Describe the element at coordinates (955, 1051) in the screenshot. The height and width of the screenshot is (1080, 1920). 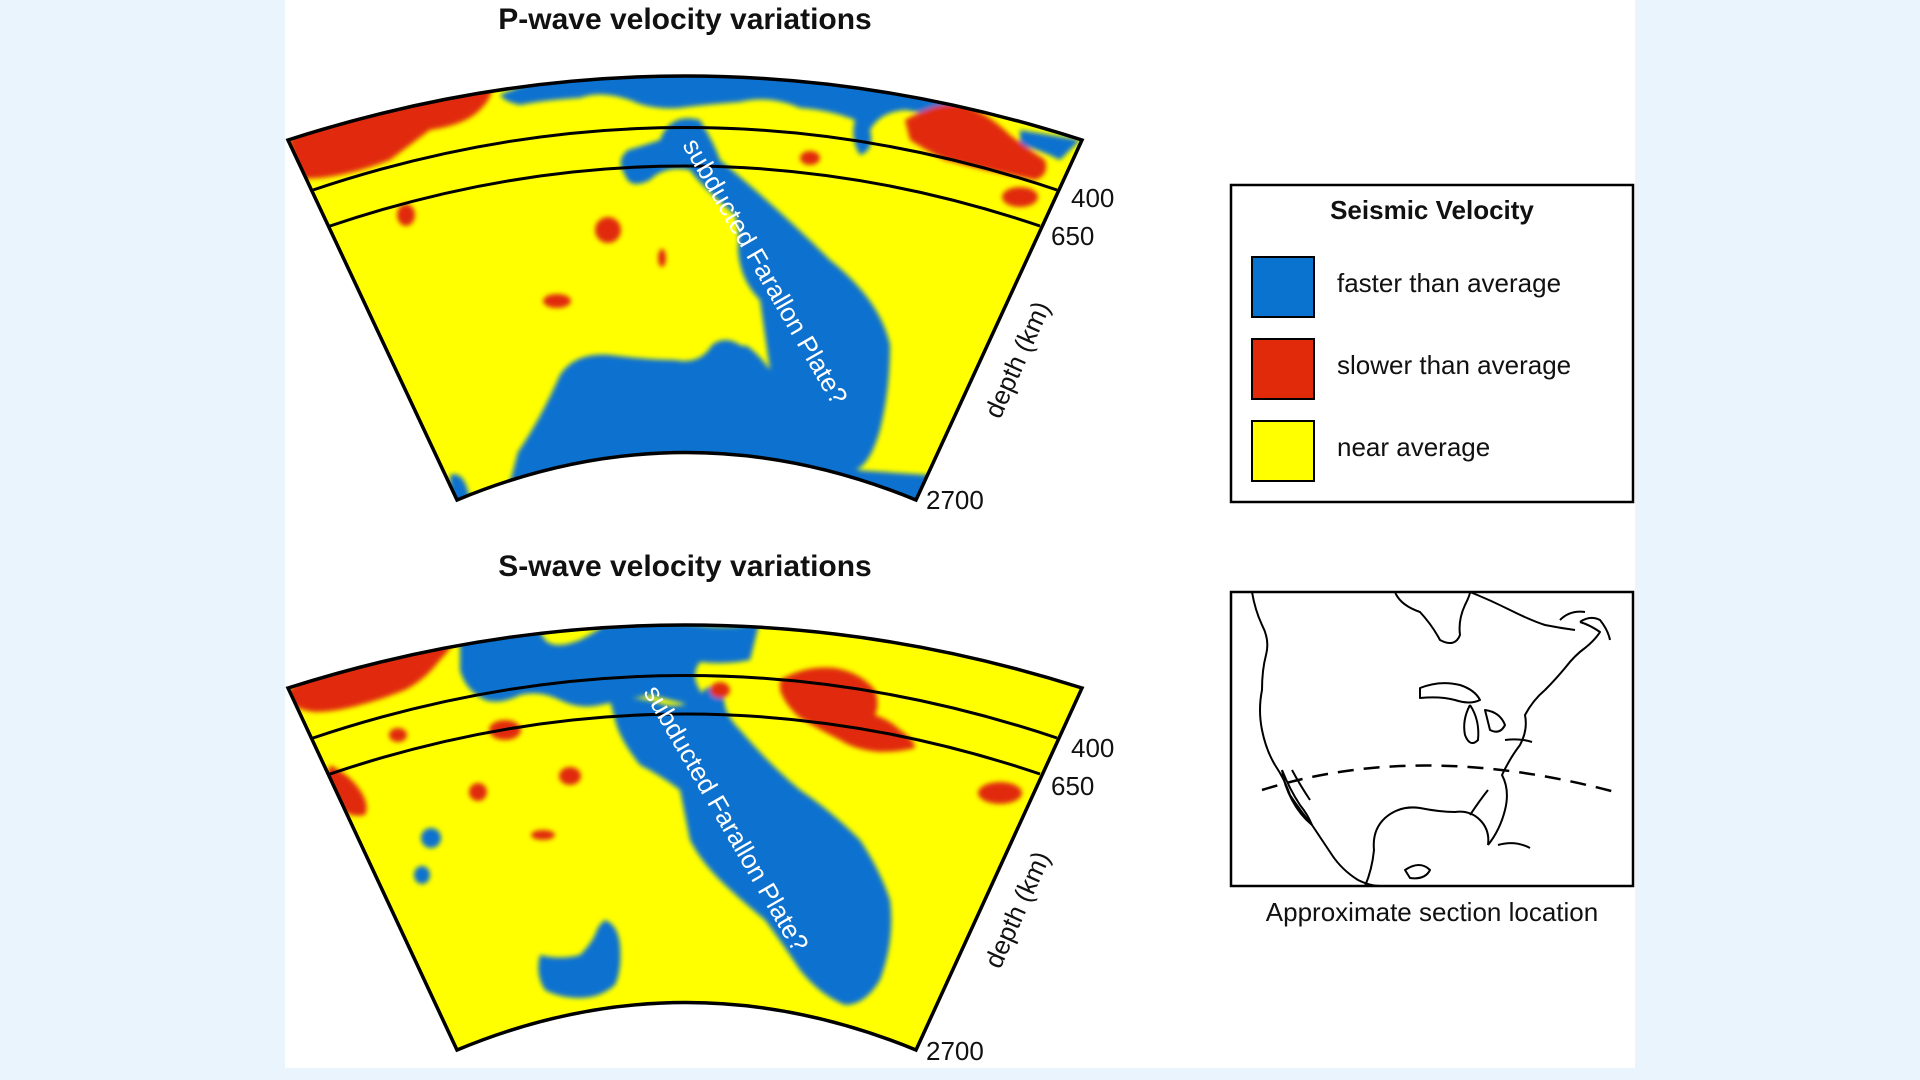
I see `s-depth-tick-2700: 2700` at that location.